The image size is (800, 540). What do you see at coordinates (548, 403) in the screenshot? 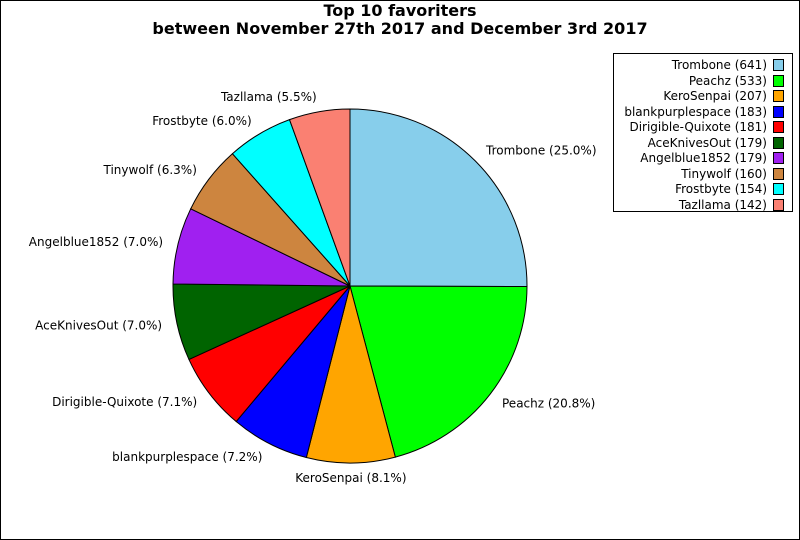
I see `slice-label-peachz: Peachz (20.8%)` at bounding box center [548, 403].